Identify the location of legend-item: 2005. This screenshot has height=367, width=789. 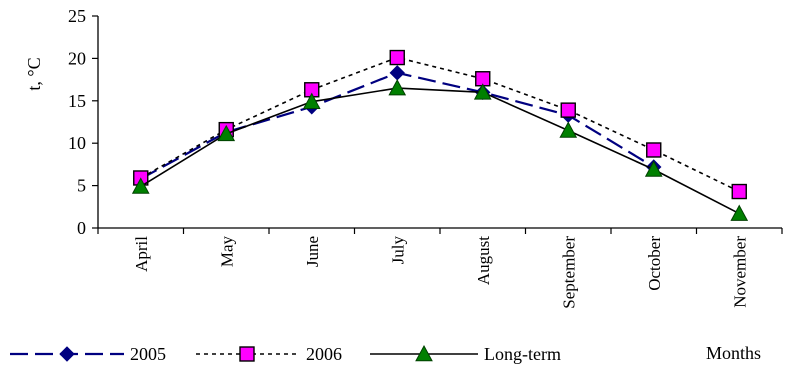
(88, 354).